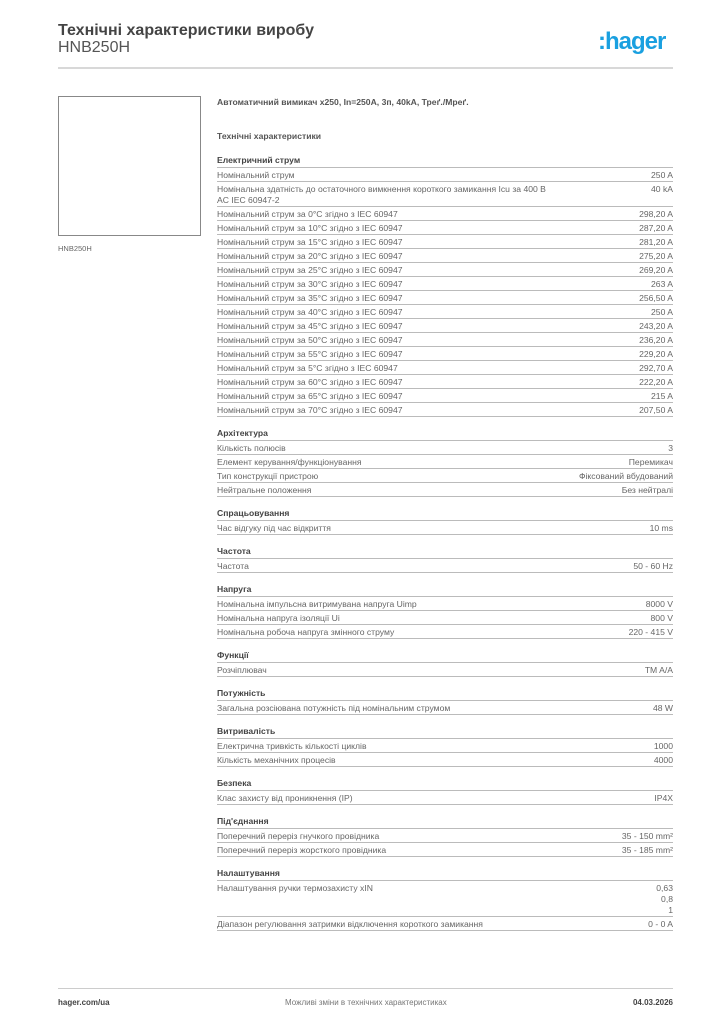  What do you see at coordinates (445, 528) in the screenshot?
I see `spec-row: Час відгуку під час відкриття 10 ms` at bounding box center [445, 528].